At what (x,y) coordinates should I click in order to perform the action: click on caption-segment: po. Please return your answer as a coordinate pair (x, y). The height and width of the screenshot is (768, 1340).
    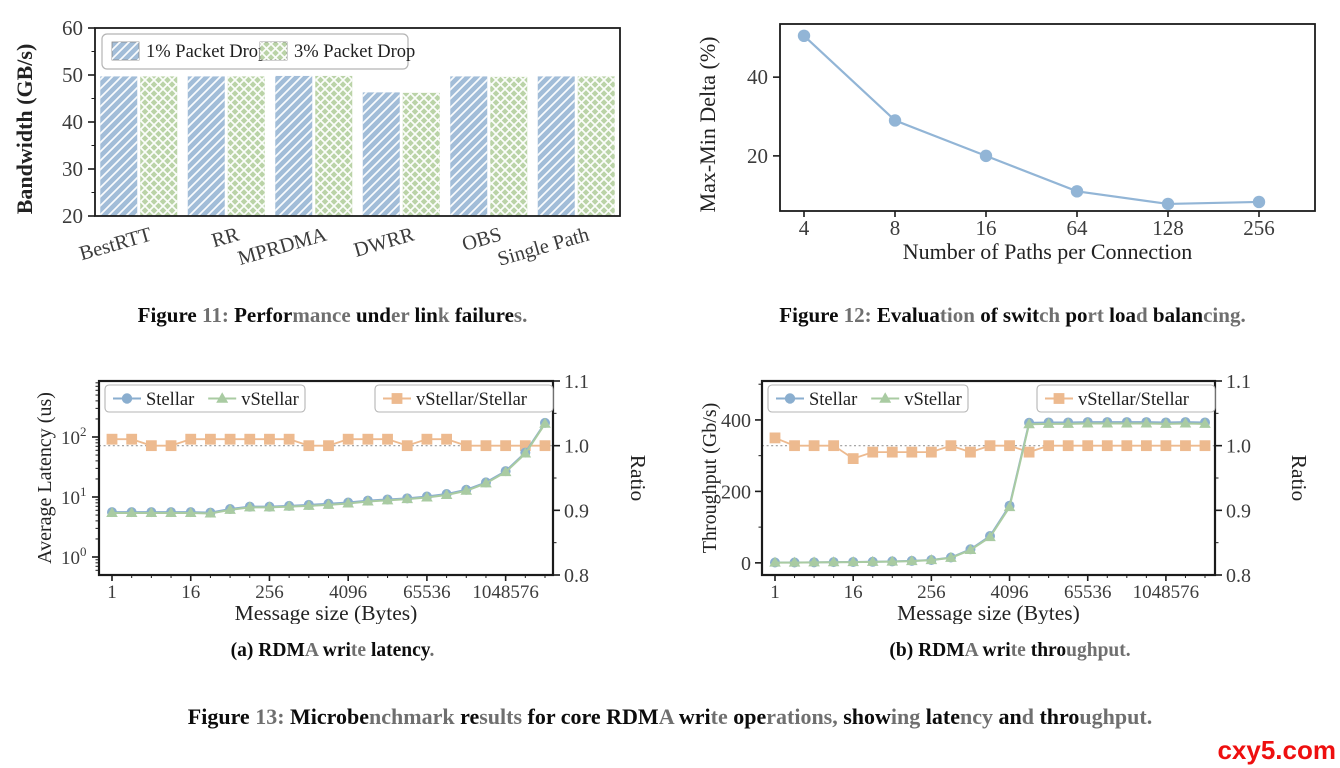
    Looking at the image, I should click on (1076, 315).